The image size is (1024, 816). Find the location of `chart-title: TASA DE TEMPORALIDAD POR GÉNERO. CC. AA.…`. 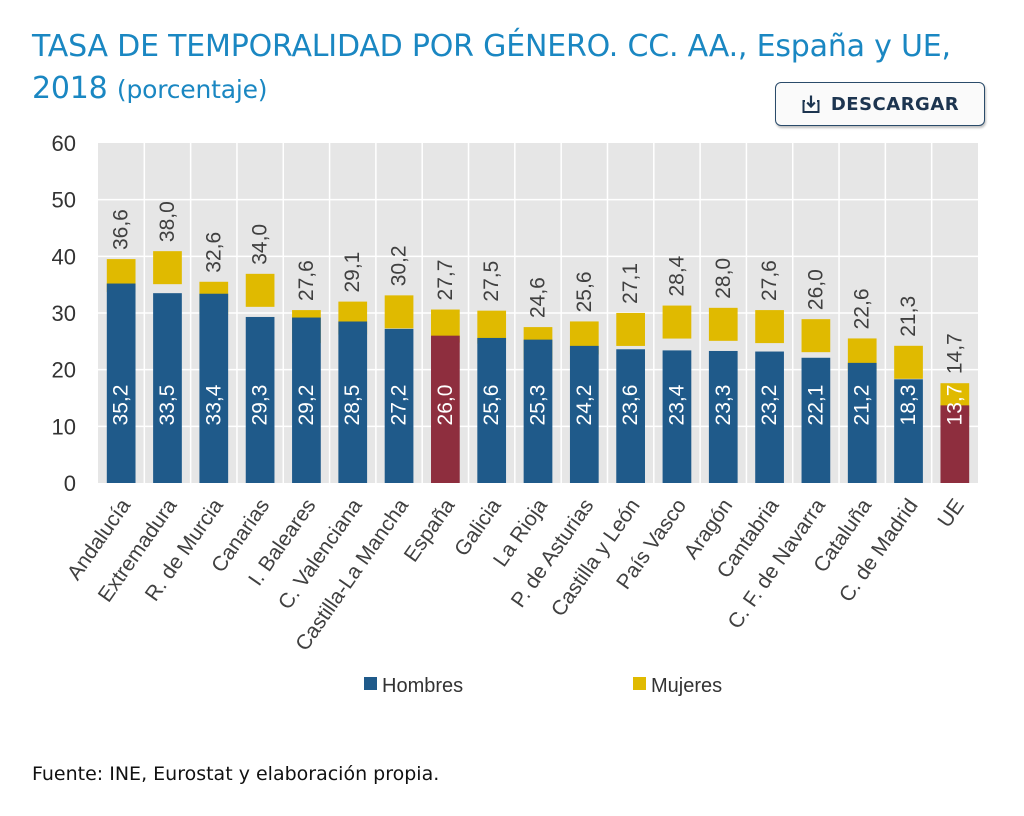

chart-title: TASA DE TEMPORALIDAD POR GÉNERO. CC. AA.… is located at coordinates (519, 68).